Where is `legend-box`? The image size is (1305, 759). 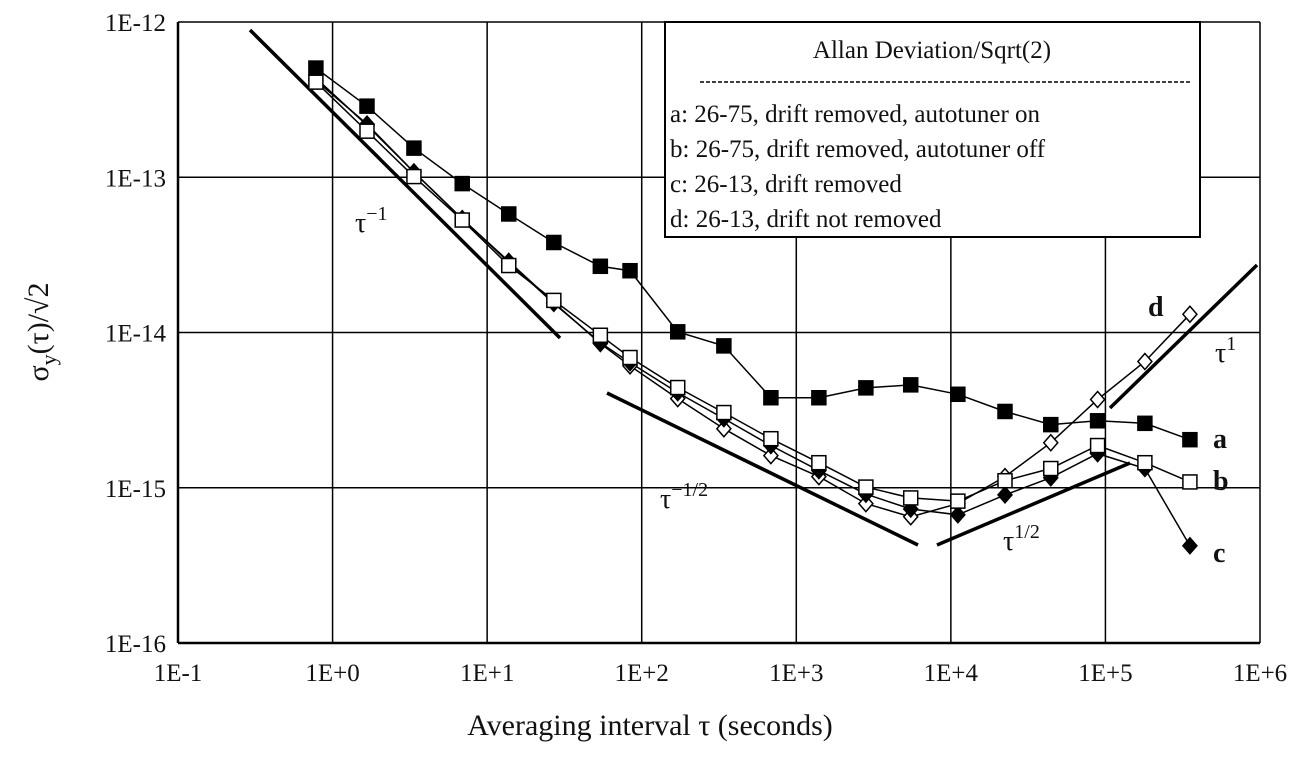 legend-box is located at coordinates (932, 129).